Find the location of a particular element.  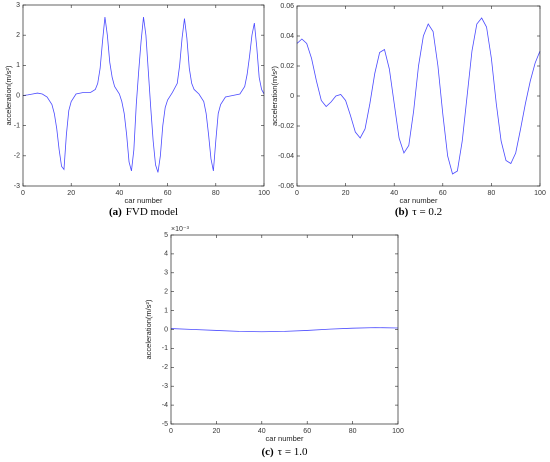

y-tick-label: -5 is located at coordinates (165, 424).